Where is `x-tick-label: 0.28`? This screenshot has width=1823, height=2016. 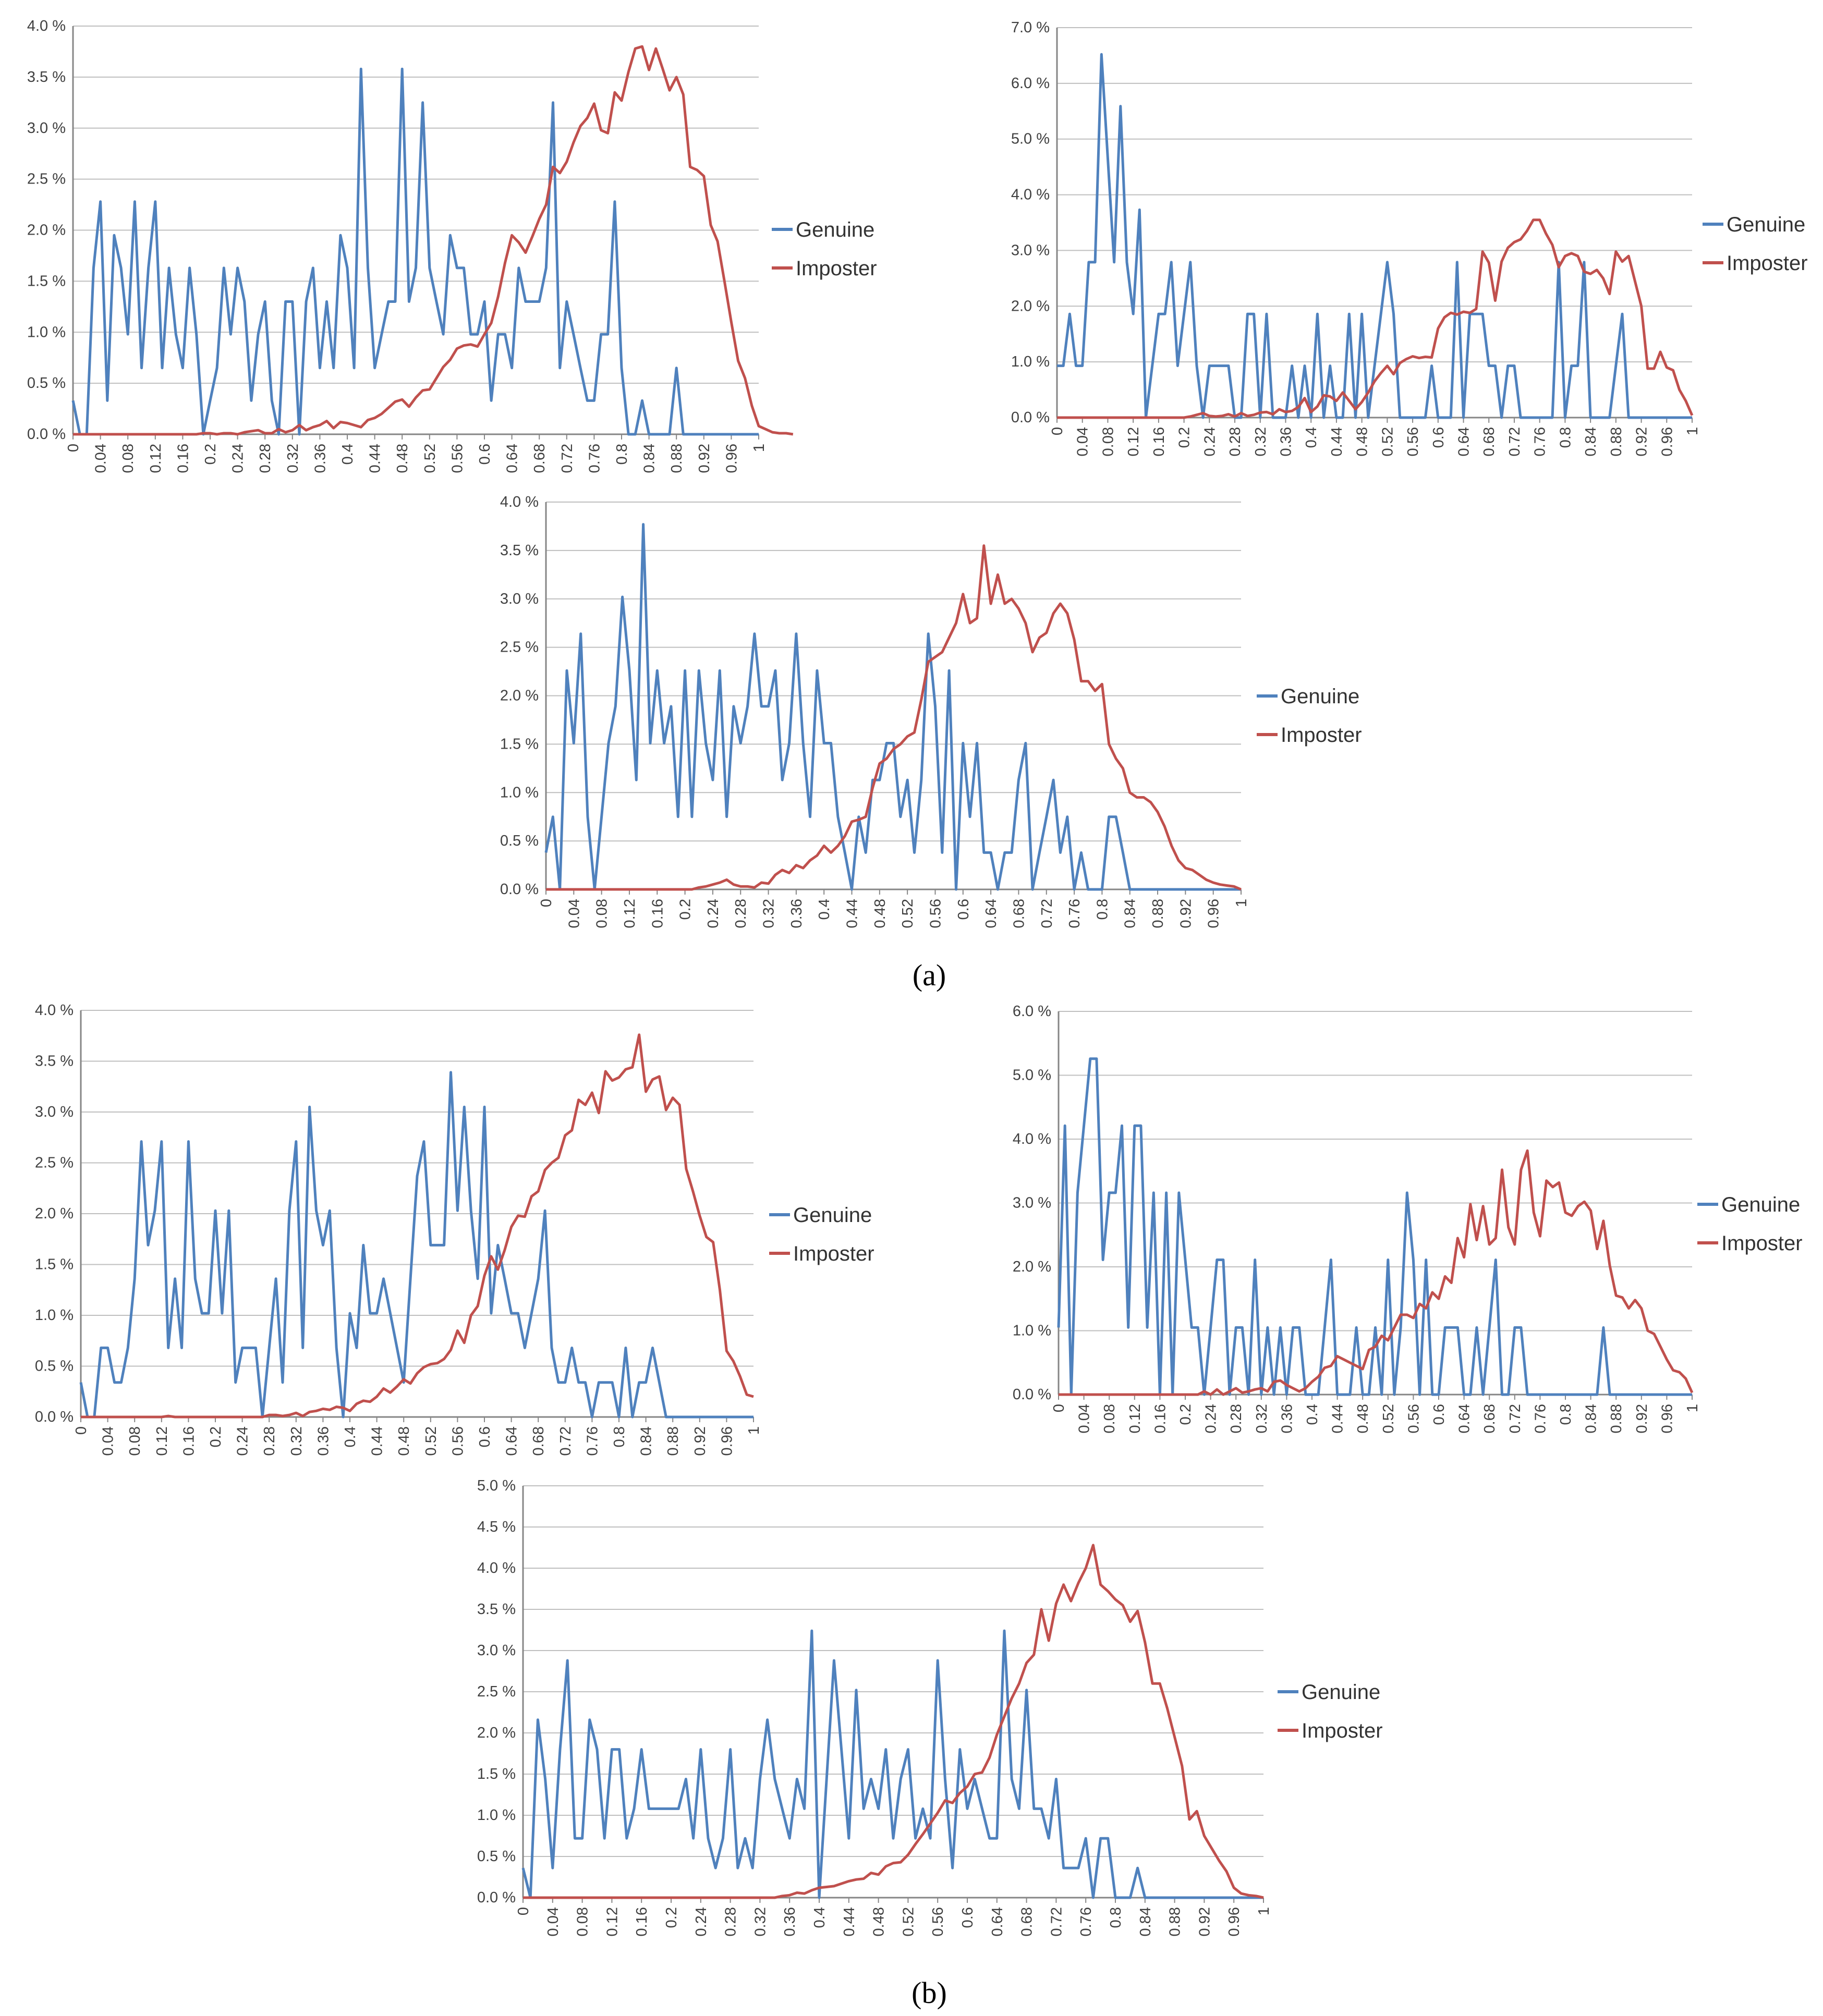 x-tick-label: 0.28 is located at coordinates (265, 458).